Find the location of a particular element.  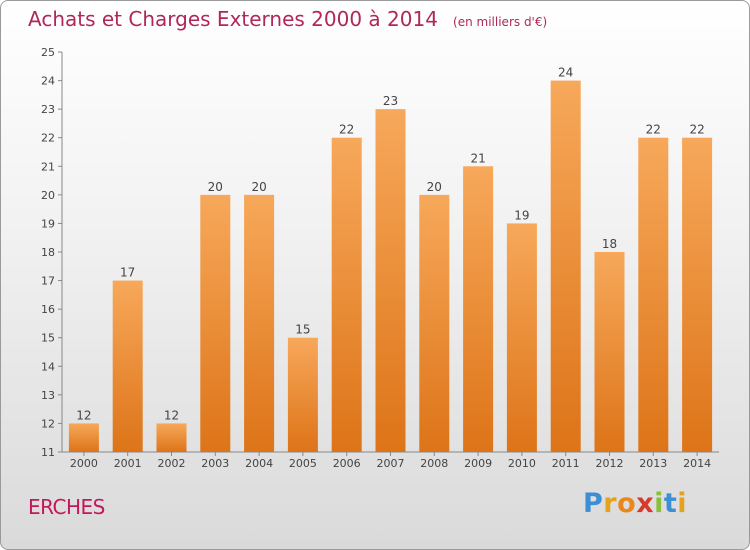

y-tick-label: 16 is located at coordinates (48, 309).